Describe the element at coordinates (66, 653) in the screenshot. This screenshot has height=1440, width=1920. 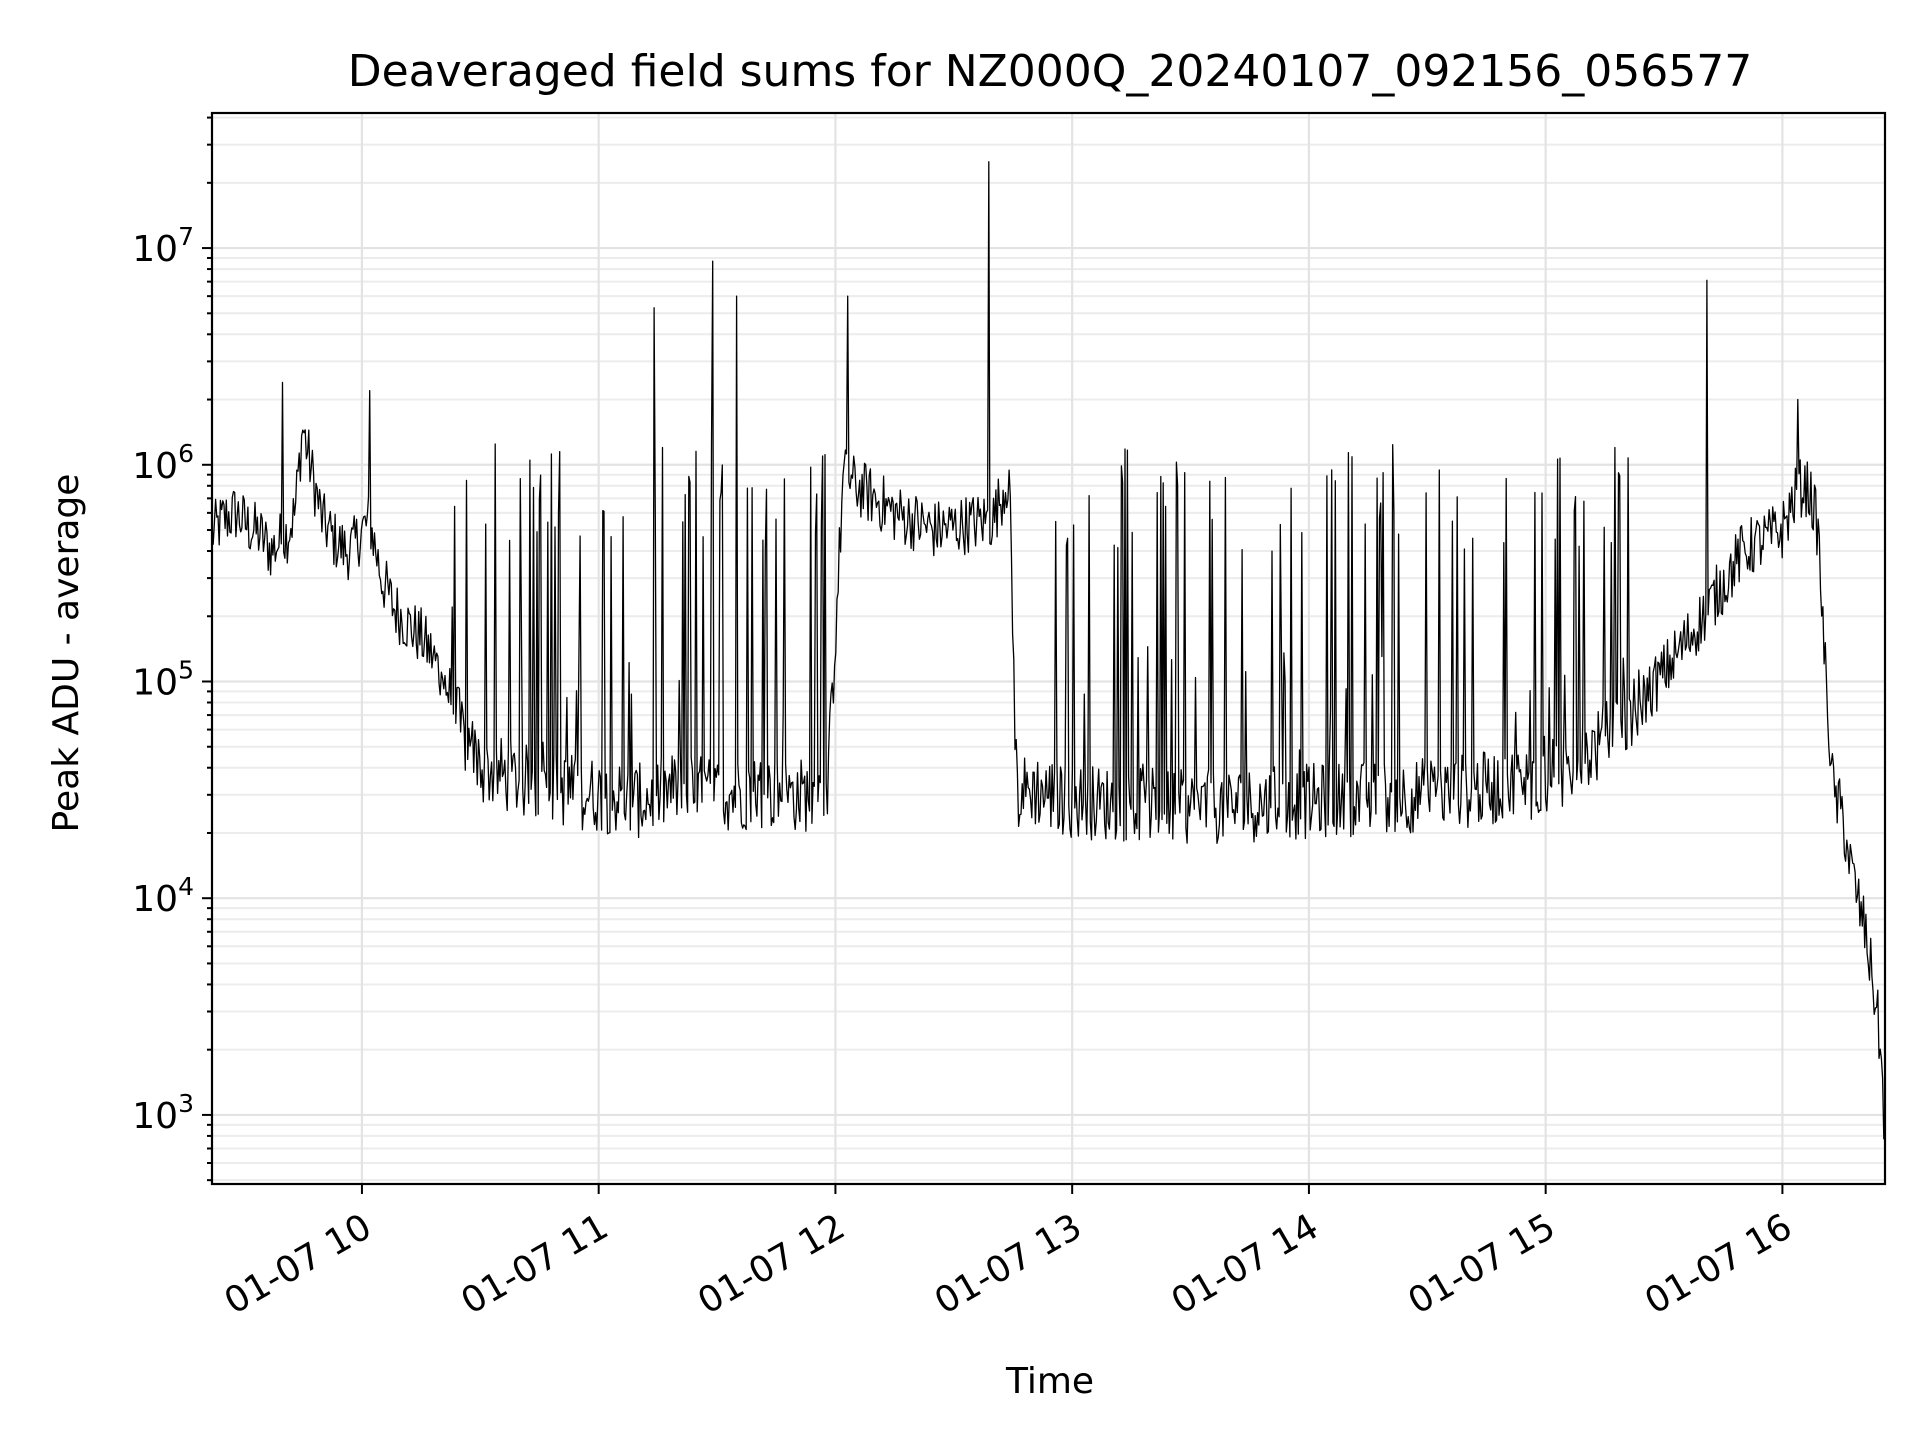
I see `y-axis-label: Peak ADU - average` at that location.